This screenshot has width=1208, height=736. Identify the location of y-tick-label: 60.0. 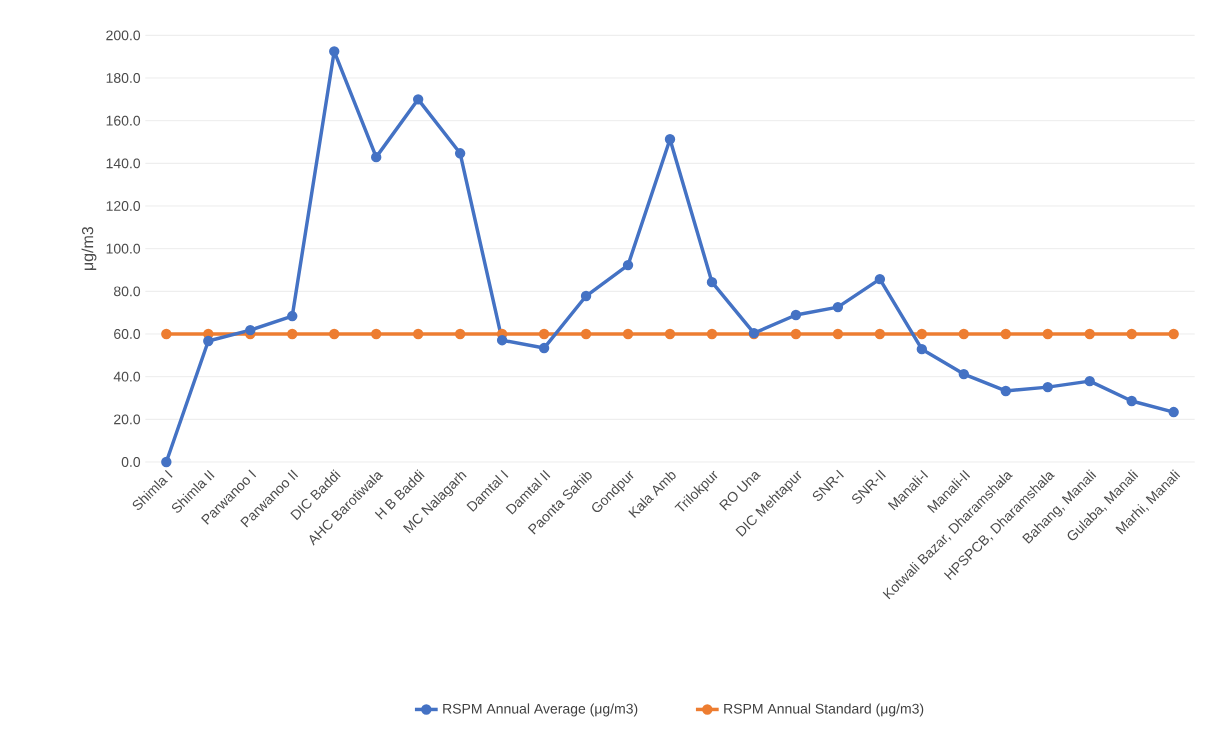
(127, 334).